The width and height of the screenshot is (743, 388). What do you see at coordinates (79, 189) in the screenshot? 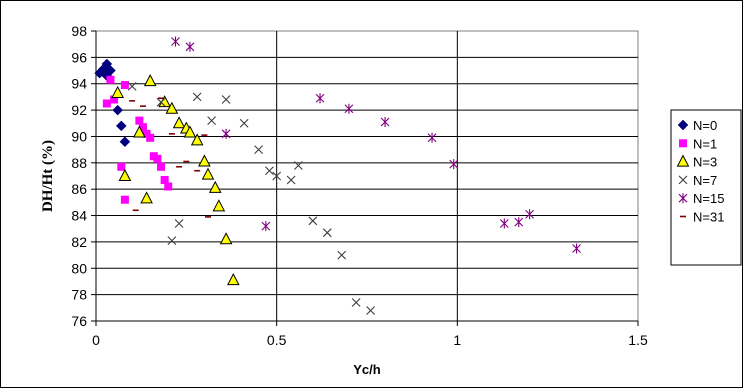
I see `y-tick-label: 86` at bounding box center [79, 189].